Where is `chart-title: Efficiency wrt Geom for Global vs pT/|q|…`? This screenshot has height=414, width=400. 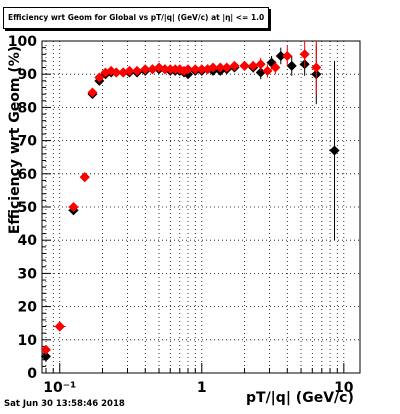
chart-title: Efficiency wrt Geom for Global vs pT/|q|… is located at coordinates (136, 18).